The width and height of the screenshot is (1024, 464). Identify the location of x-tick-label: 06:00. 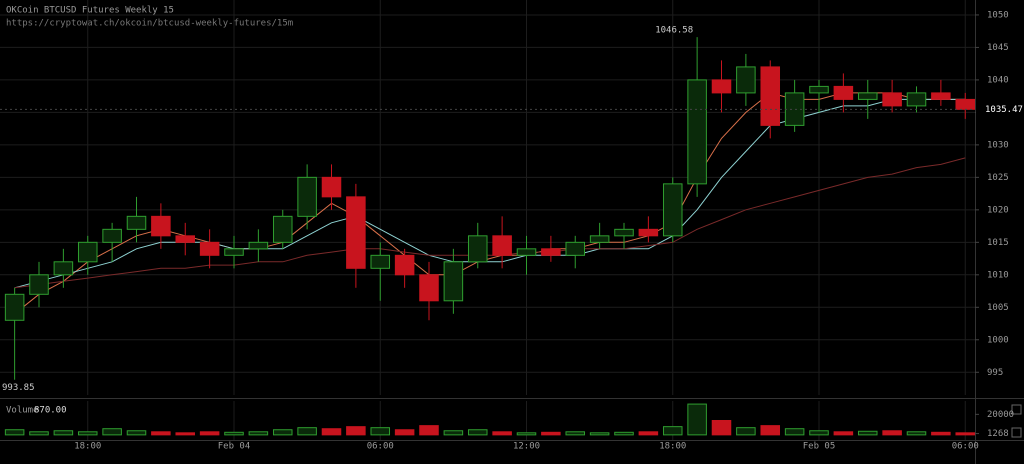
(965, 447).